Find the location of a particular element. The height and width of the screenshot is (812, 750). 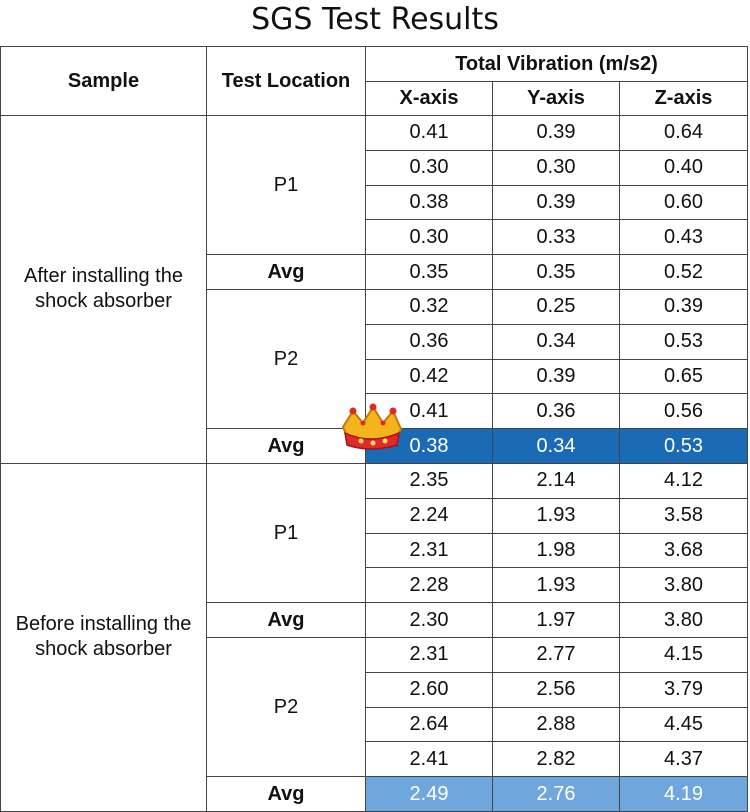

avg-x-axis-value: 0.35 is located at coordinates (429, 272).